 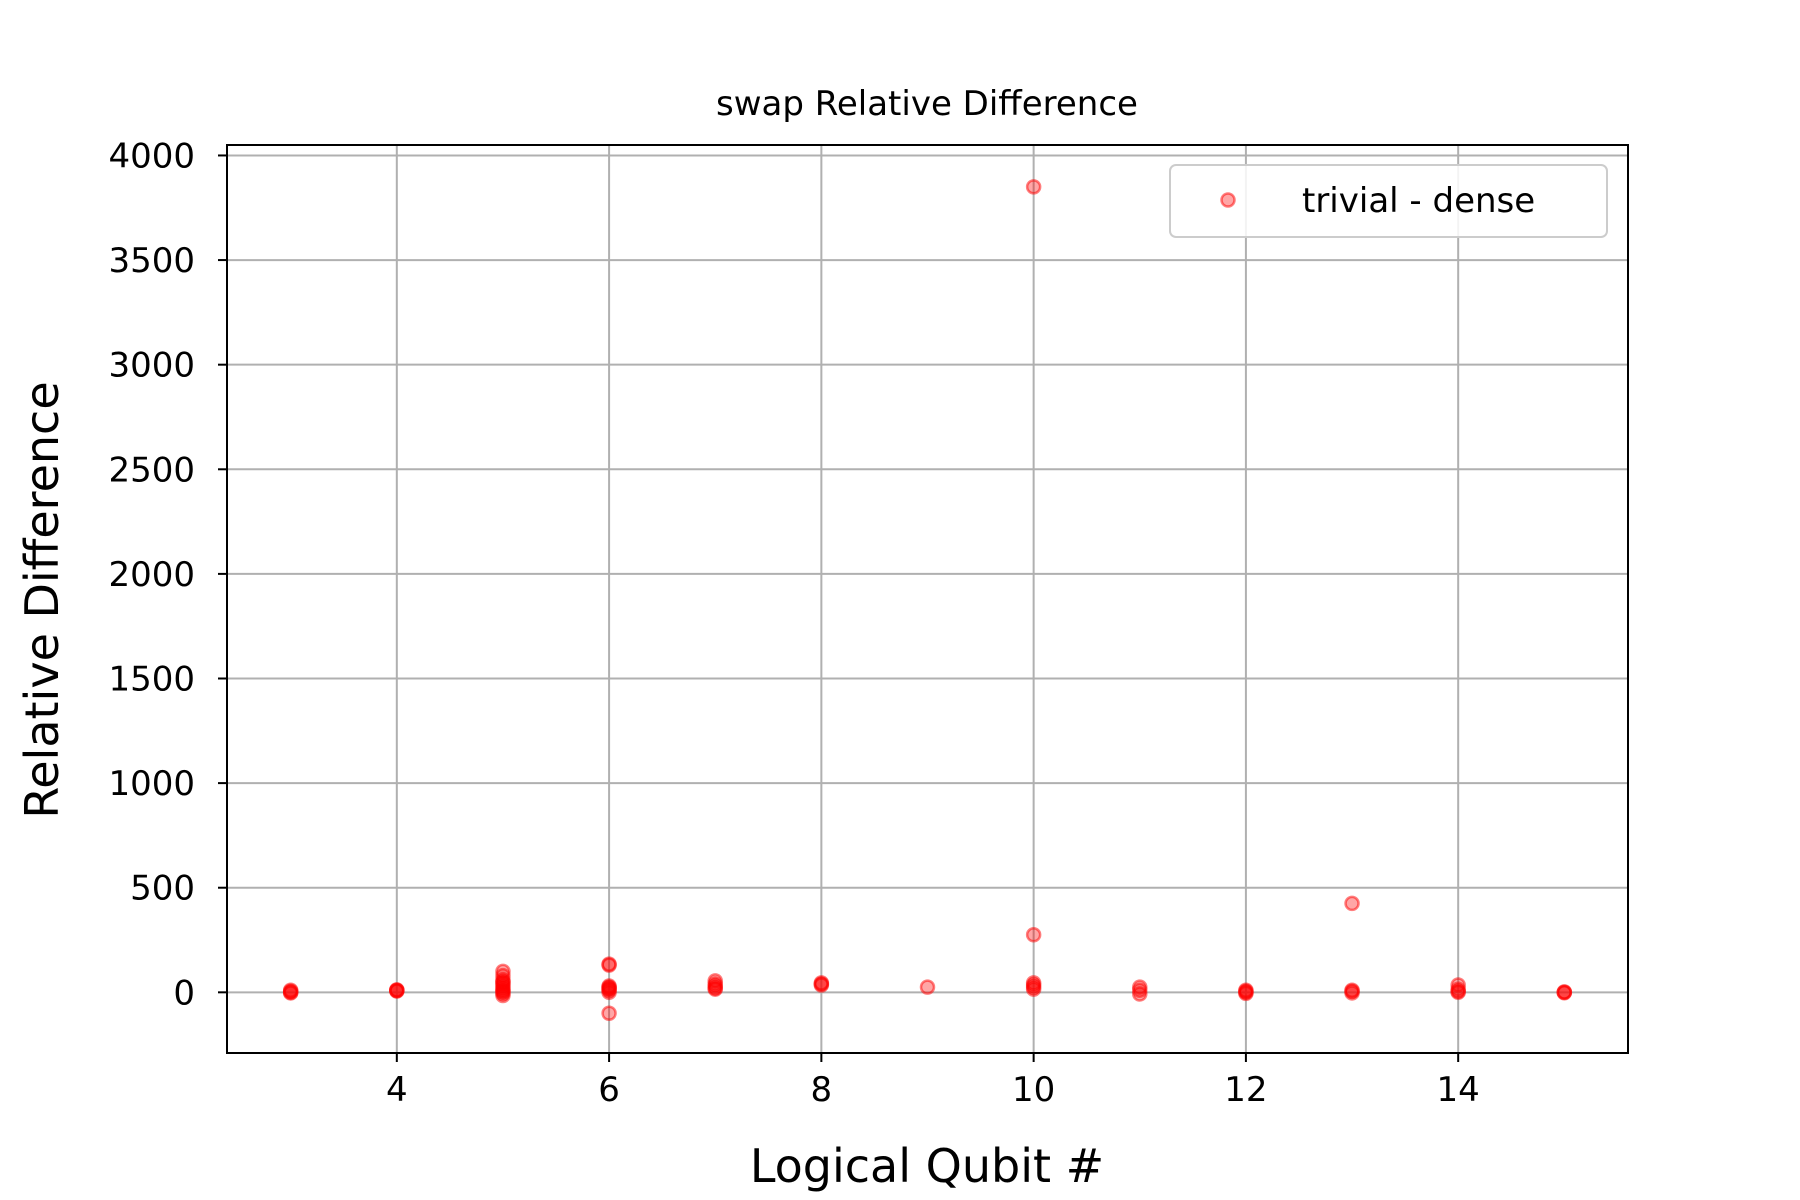 What do you see at coordinates (927, 1166) in the screenshot?
I see `x-axis-label: Logical Qubit #` at bounding box center [927, 1166].